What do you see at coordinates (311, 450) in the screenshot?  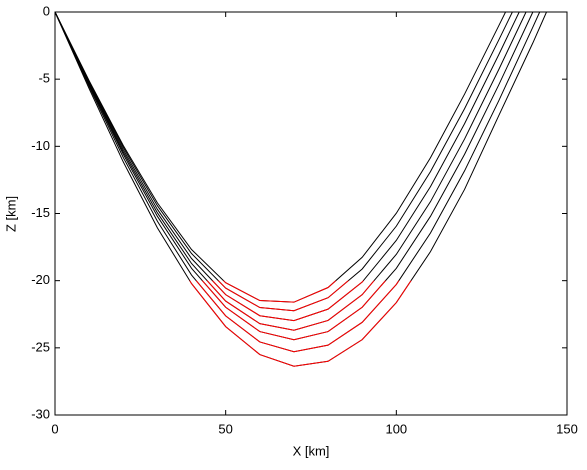 I see `x-axis-label: X [km]` at bounding box center [311, 450].